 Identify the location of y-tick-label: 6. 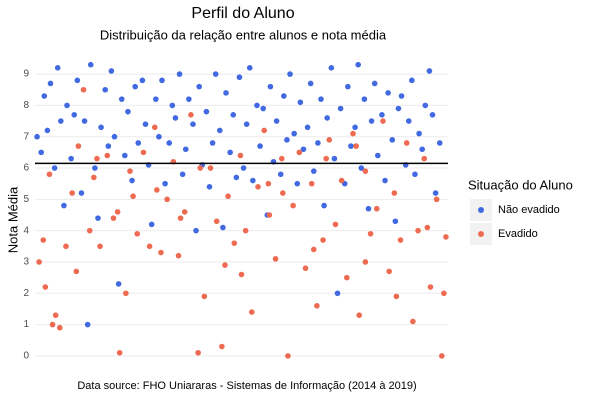
(26, 168).